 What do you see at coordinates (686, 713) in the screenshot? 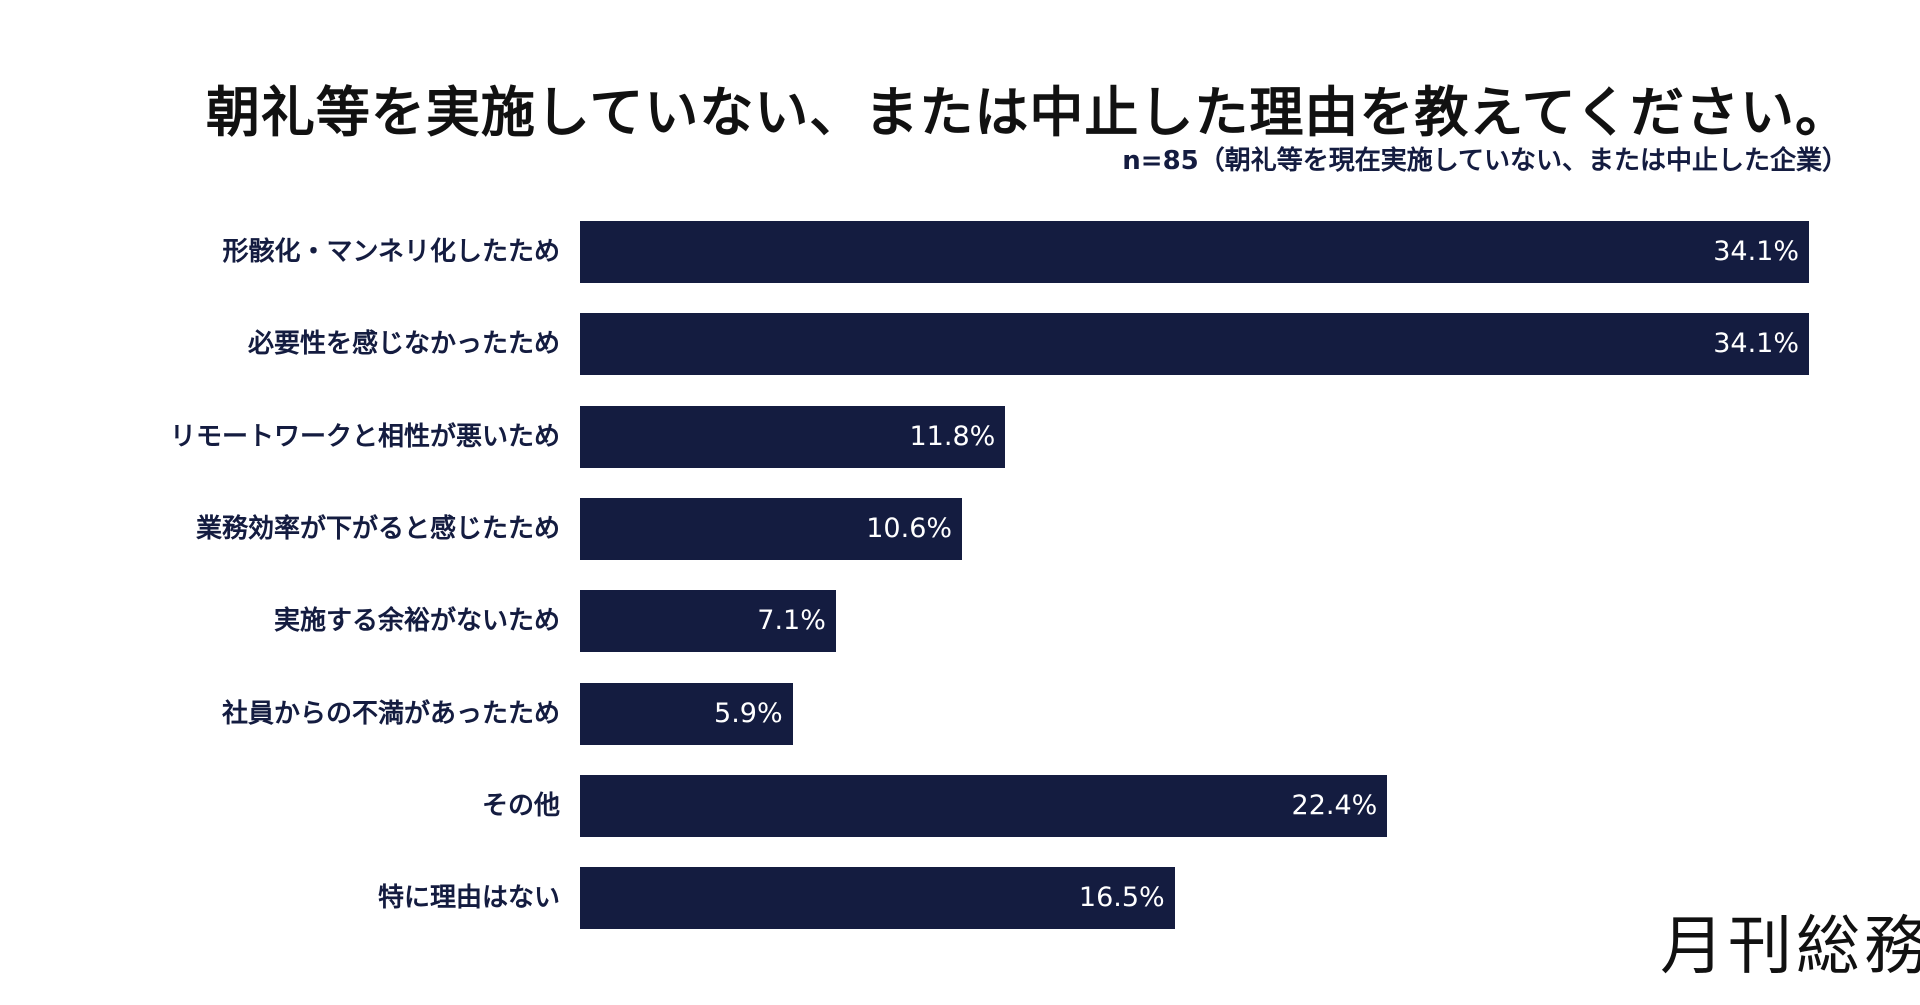
I see `bar: 5.9%` at bounding box center [686, 713].